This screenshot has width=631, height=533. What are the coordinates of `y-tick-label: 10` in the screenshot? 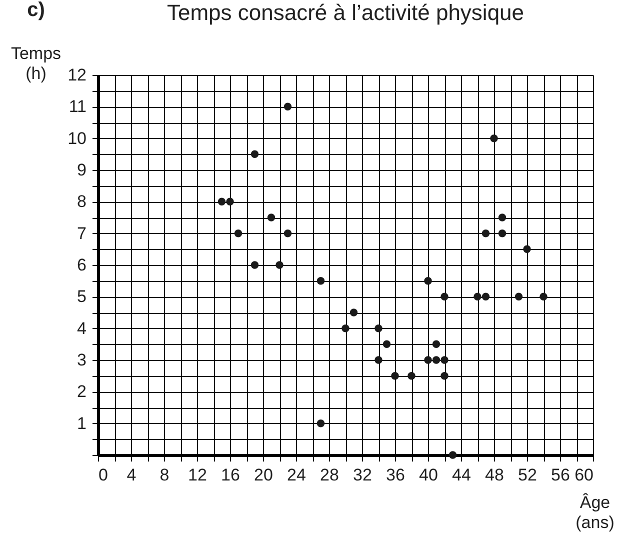 It's located at (77, 138).